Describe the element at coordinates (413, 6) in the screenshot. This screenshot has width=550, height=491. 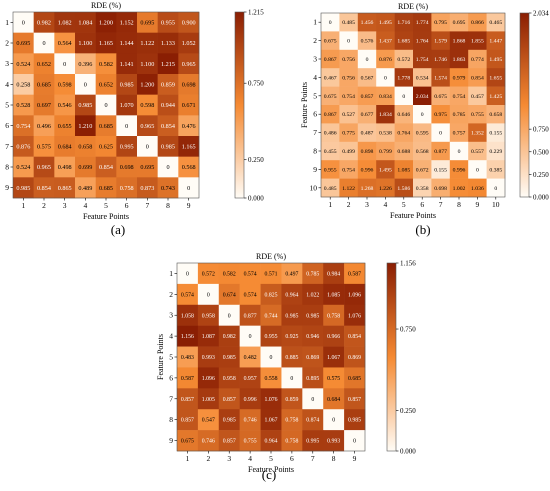
I see `chart-title: RDE (%)` at that location.